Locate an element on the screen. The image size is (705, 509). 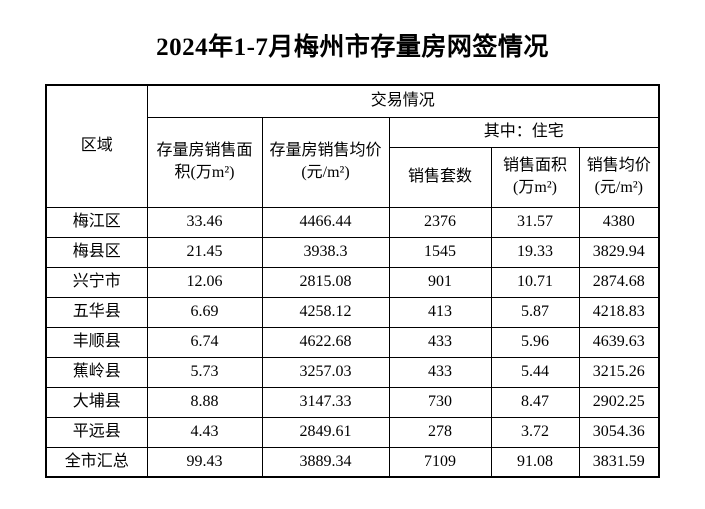
value-cell: 3.72 is located at coordinates (535, 432).